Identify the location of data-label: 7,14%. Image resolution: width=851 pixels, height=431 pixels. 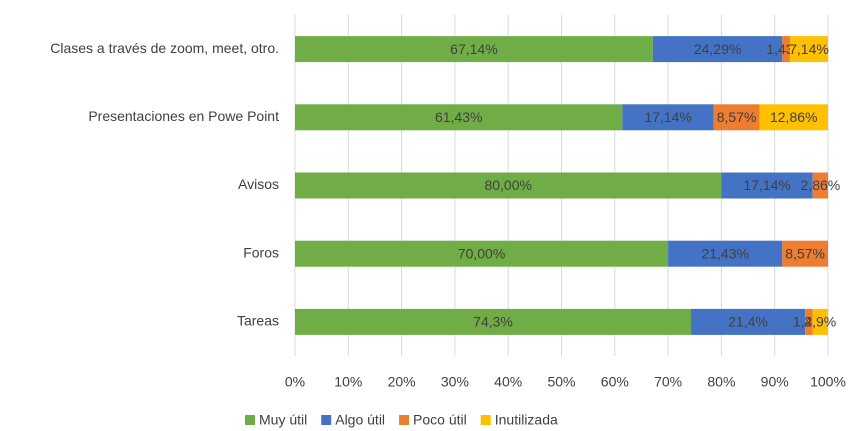
(809, 49).